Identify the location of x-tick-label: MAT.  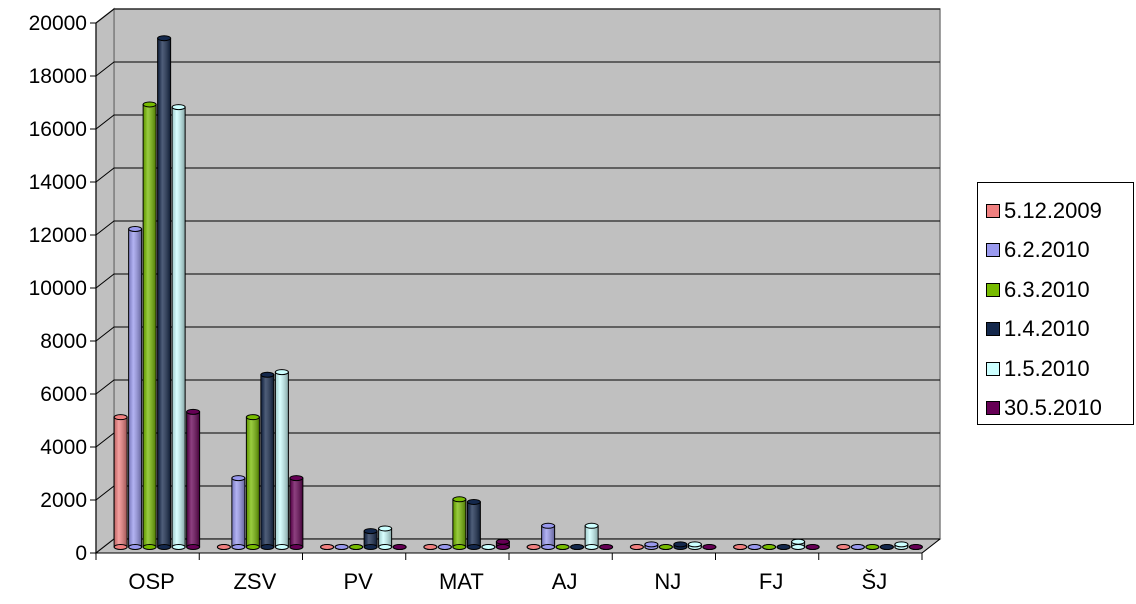
(461, 581).